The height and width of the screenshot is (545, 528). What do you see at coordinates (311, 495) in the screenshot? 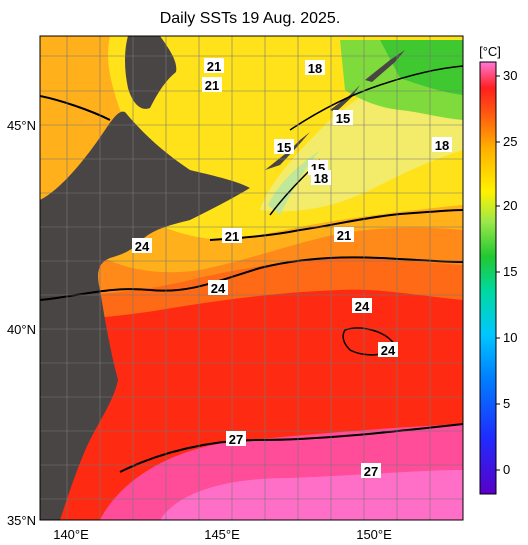
I see `sst-pink-hot` at bounding box center [311, 495].